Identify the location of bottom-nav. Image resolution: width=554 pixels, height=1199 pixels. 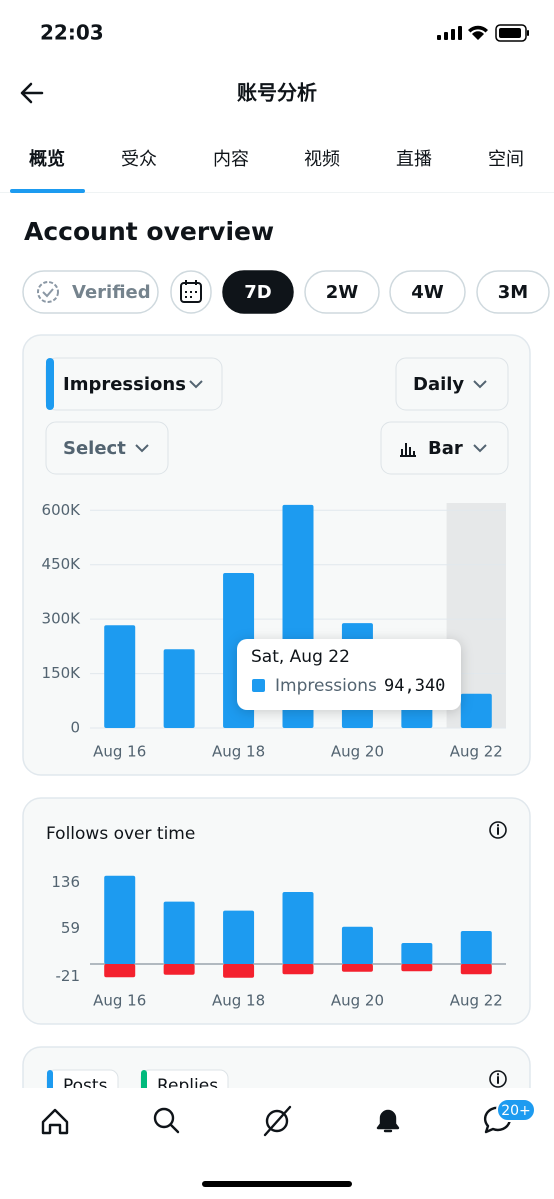
(277, 1143).